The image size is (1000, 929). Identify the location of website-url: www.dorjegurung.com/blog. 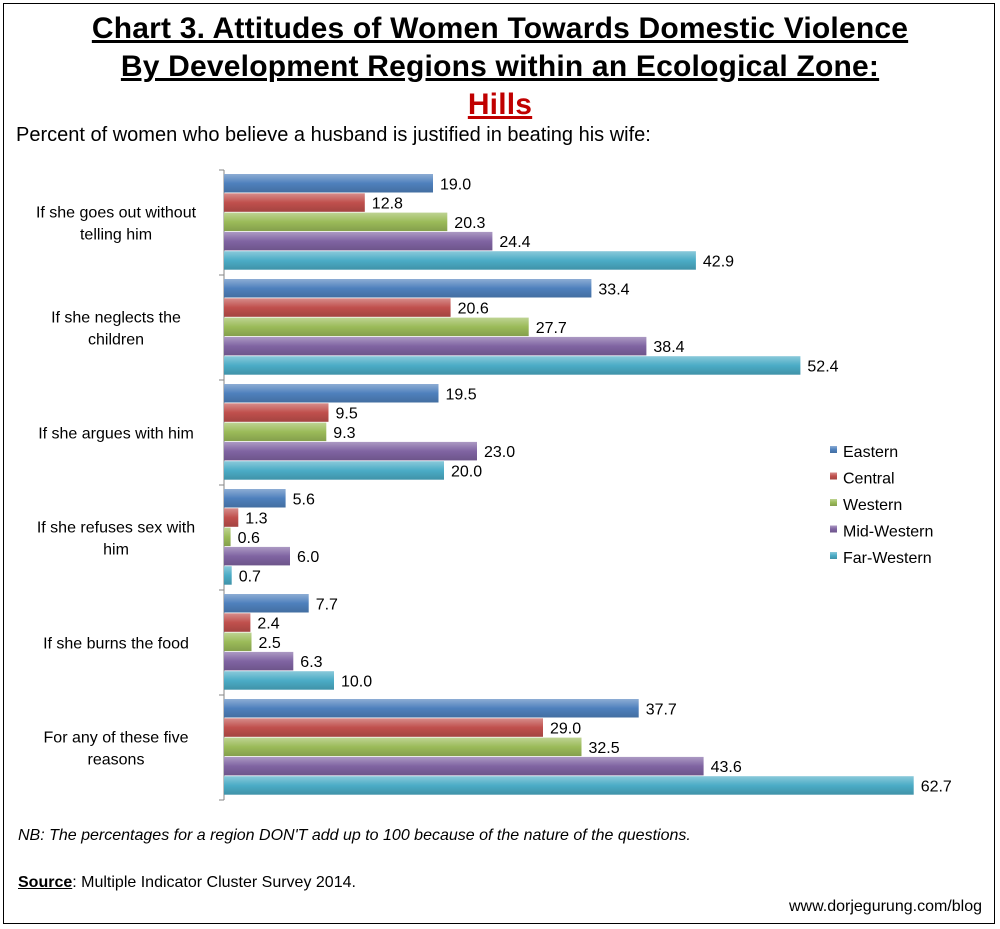
(885, 906).